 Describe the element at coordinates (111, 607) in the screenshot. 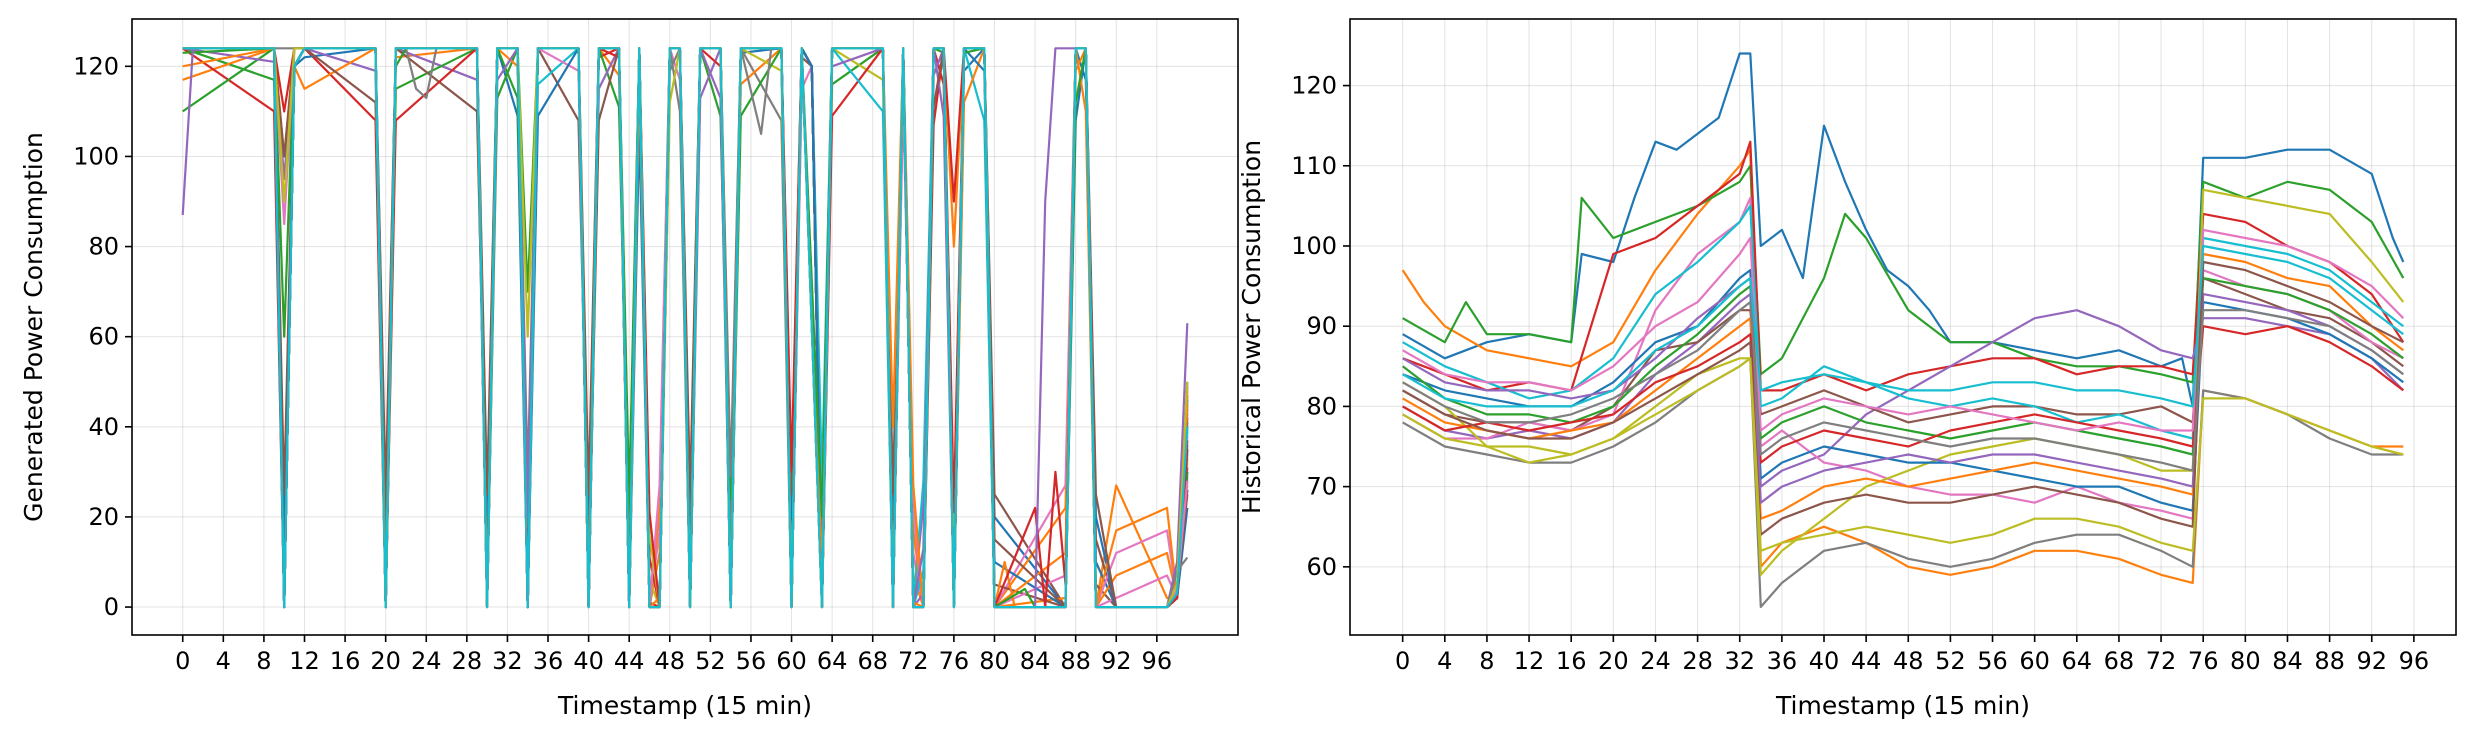

I see `y-tick-label: 0` at that location.